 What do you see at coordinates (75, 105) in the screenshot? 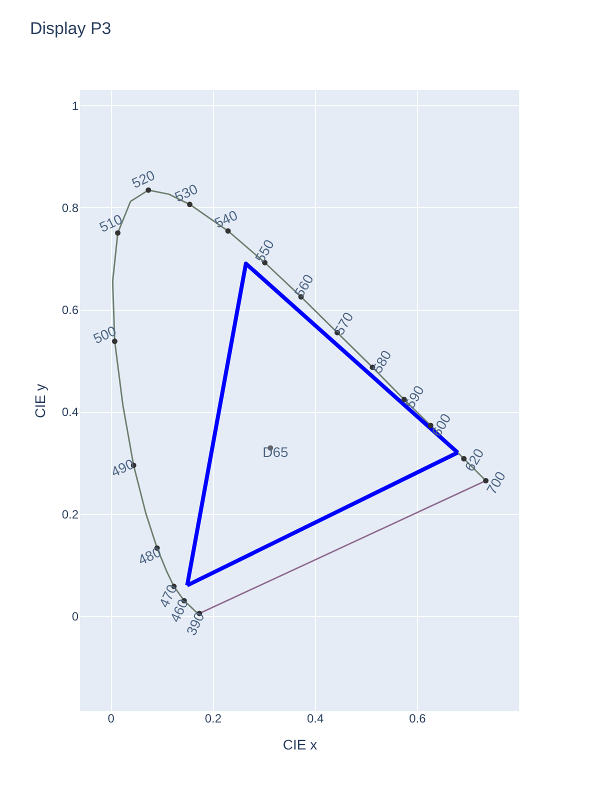
I see `y-tick-label: 1` at bounding box center [75, 105].